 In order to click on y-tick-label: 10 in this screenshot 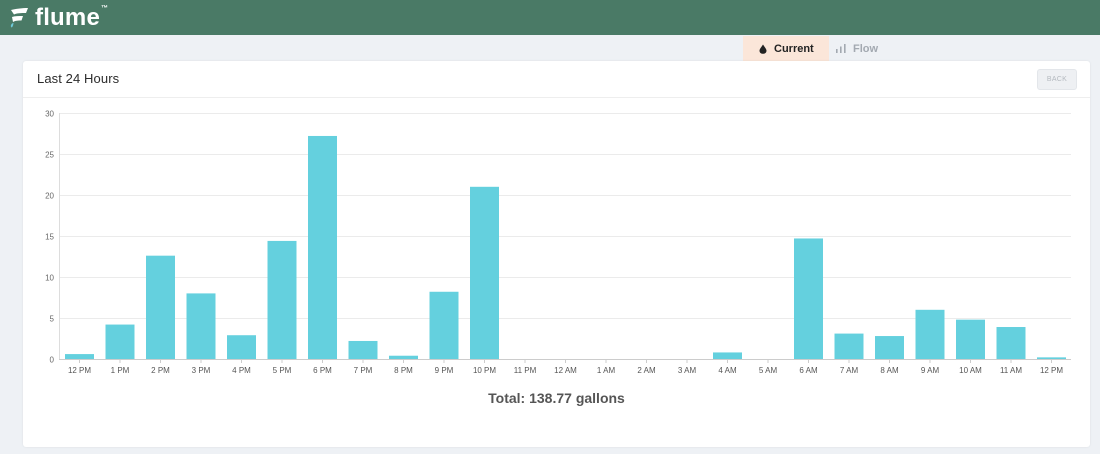, I will do `click(49, 278)`.